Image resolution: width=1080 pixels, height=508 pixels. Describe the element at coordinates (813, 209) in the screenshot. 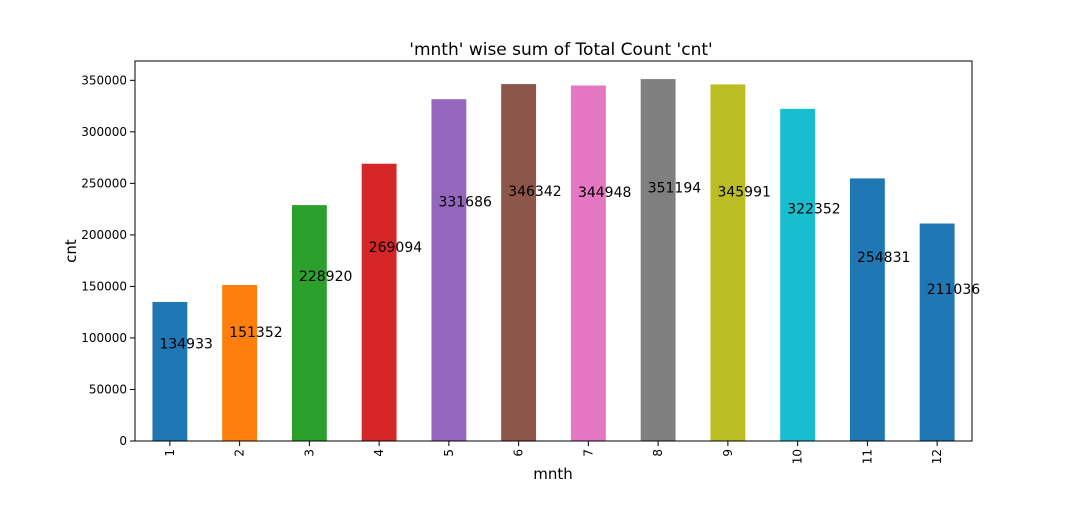

I see `bar-value-label: 322352` at that location.